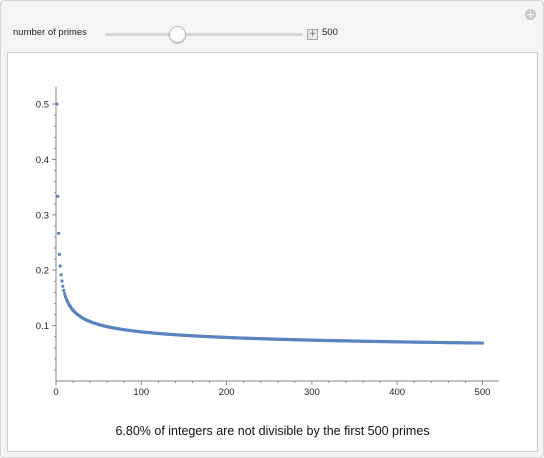  What do you see at coordinates (42, 215) in the screenshot?
I see `y-tick-label: 0.3` at bounding box center [42, 215].